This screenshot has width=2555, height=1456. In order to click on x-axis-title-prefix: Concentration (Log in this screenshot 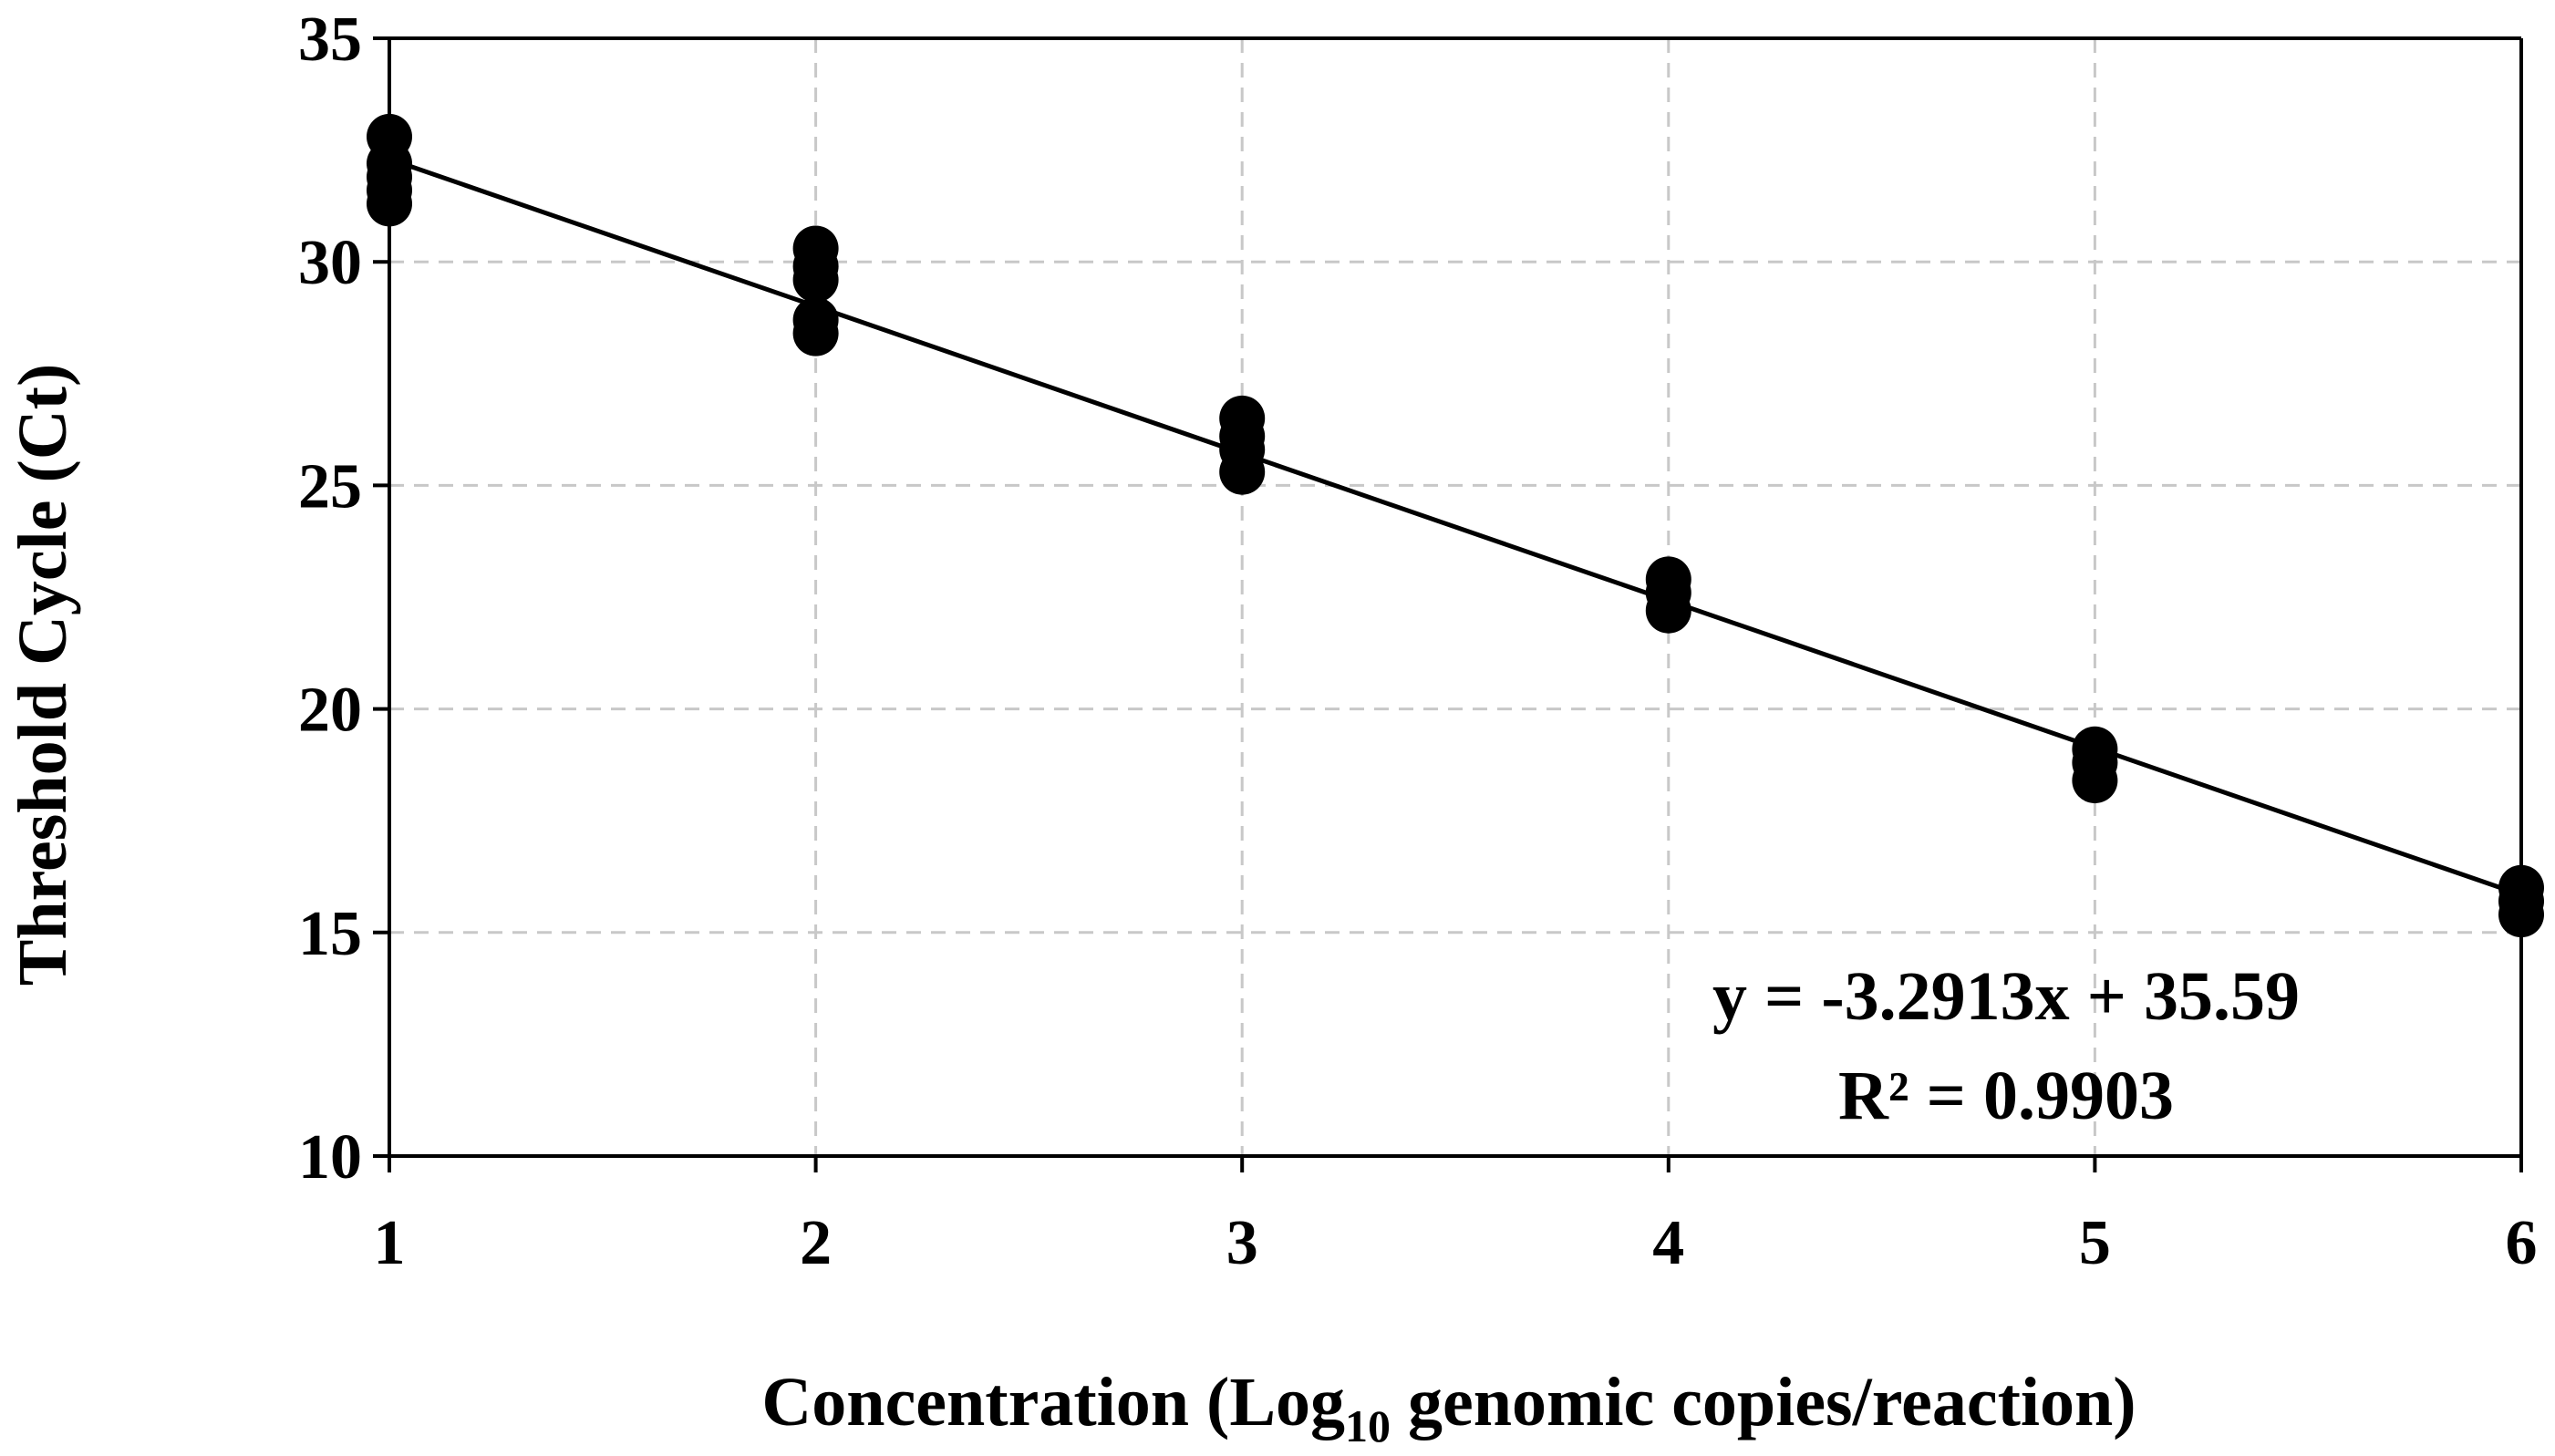, I will do `click(1053, 1402)`.